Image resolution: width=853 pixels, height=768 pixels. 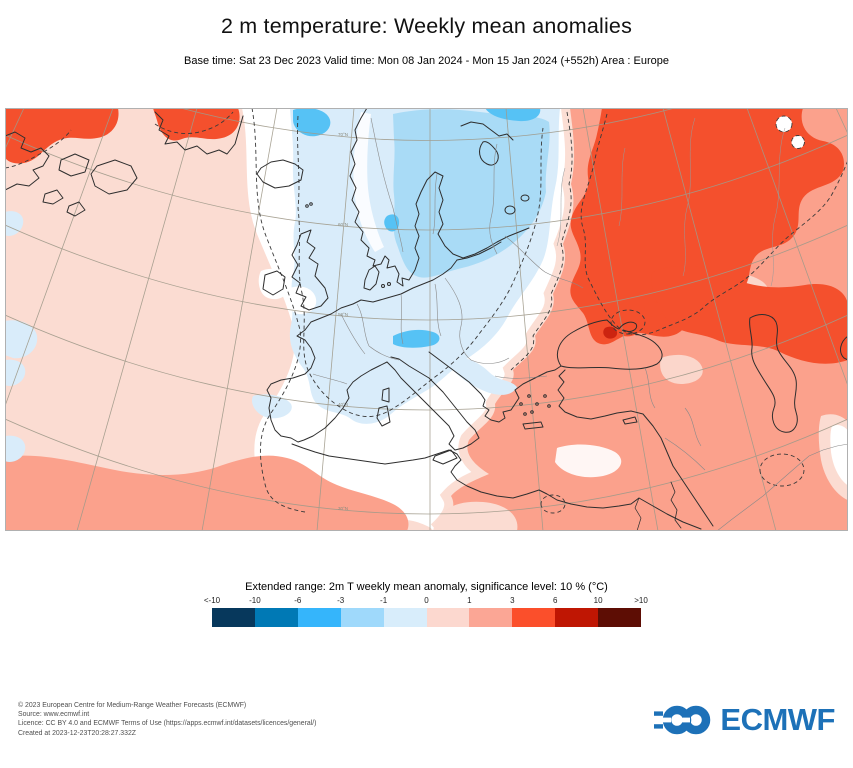 What do you see at coordinates (384, 600) in the screenshot?
I see `colorbar-tick: -1` at bounding box center [384, 600].